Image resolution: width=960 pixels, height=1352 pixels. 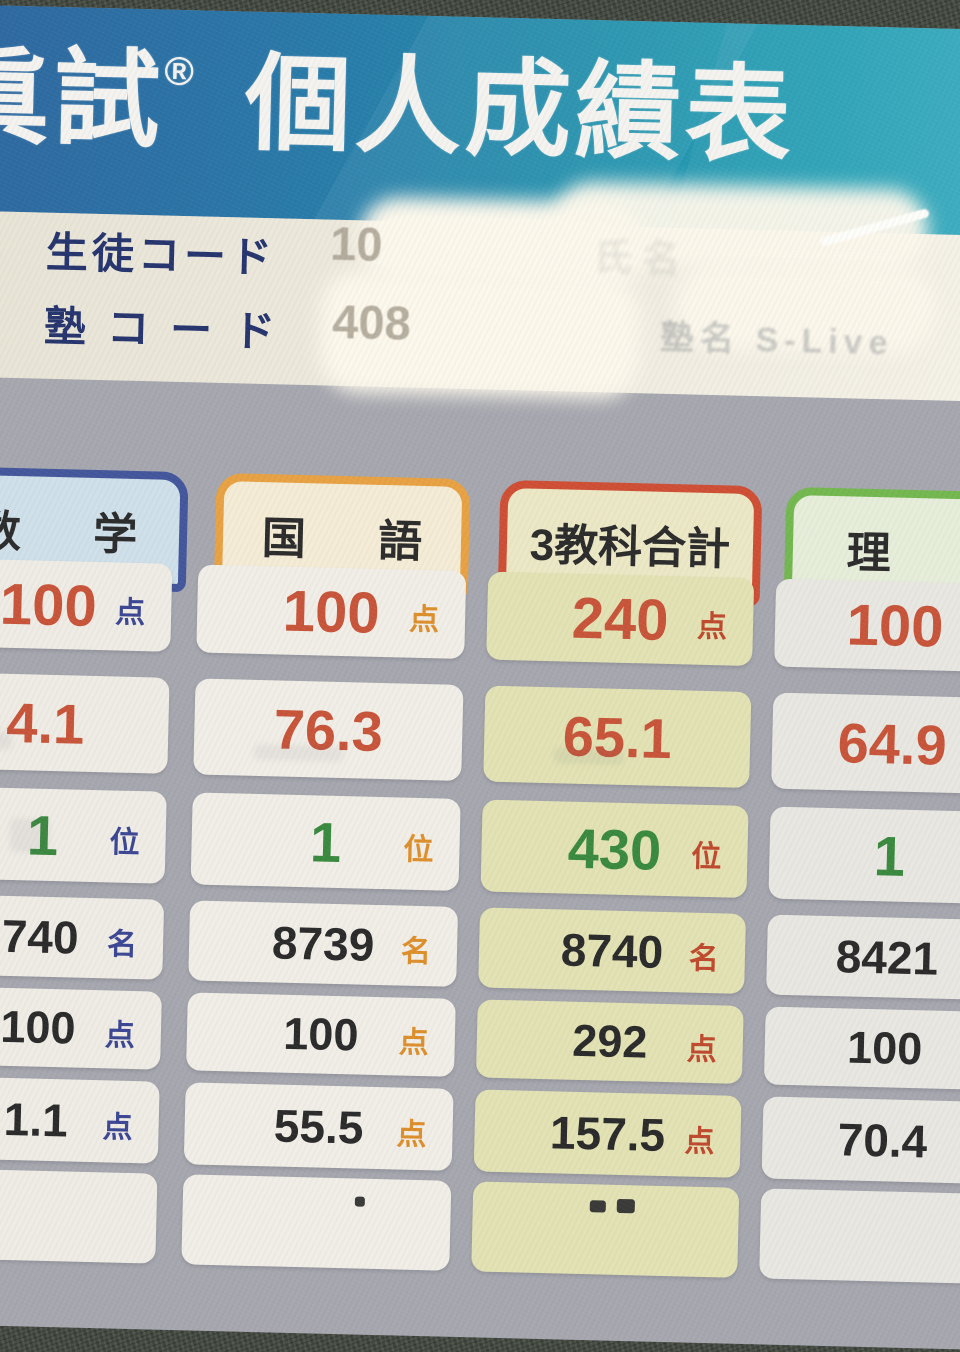 I want to click on math-fullscore-unit: 点, so click(x=120, y=1035).